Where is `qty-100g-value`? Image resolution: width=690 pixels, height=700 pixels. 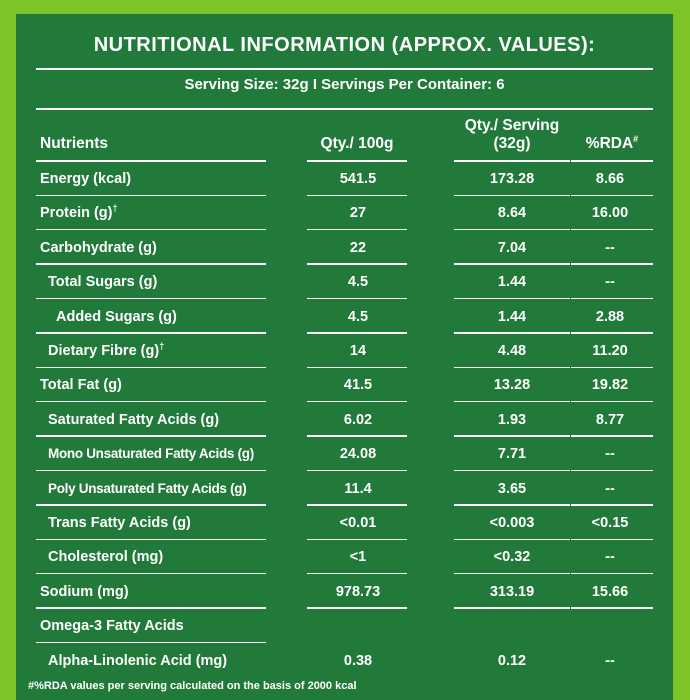
qty-100g-value is located at coordinates (358, 626).